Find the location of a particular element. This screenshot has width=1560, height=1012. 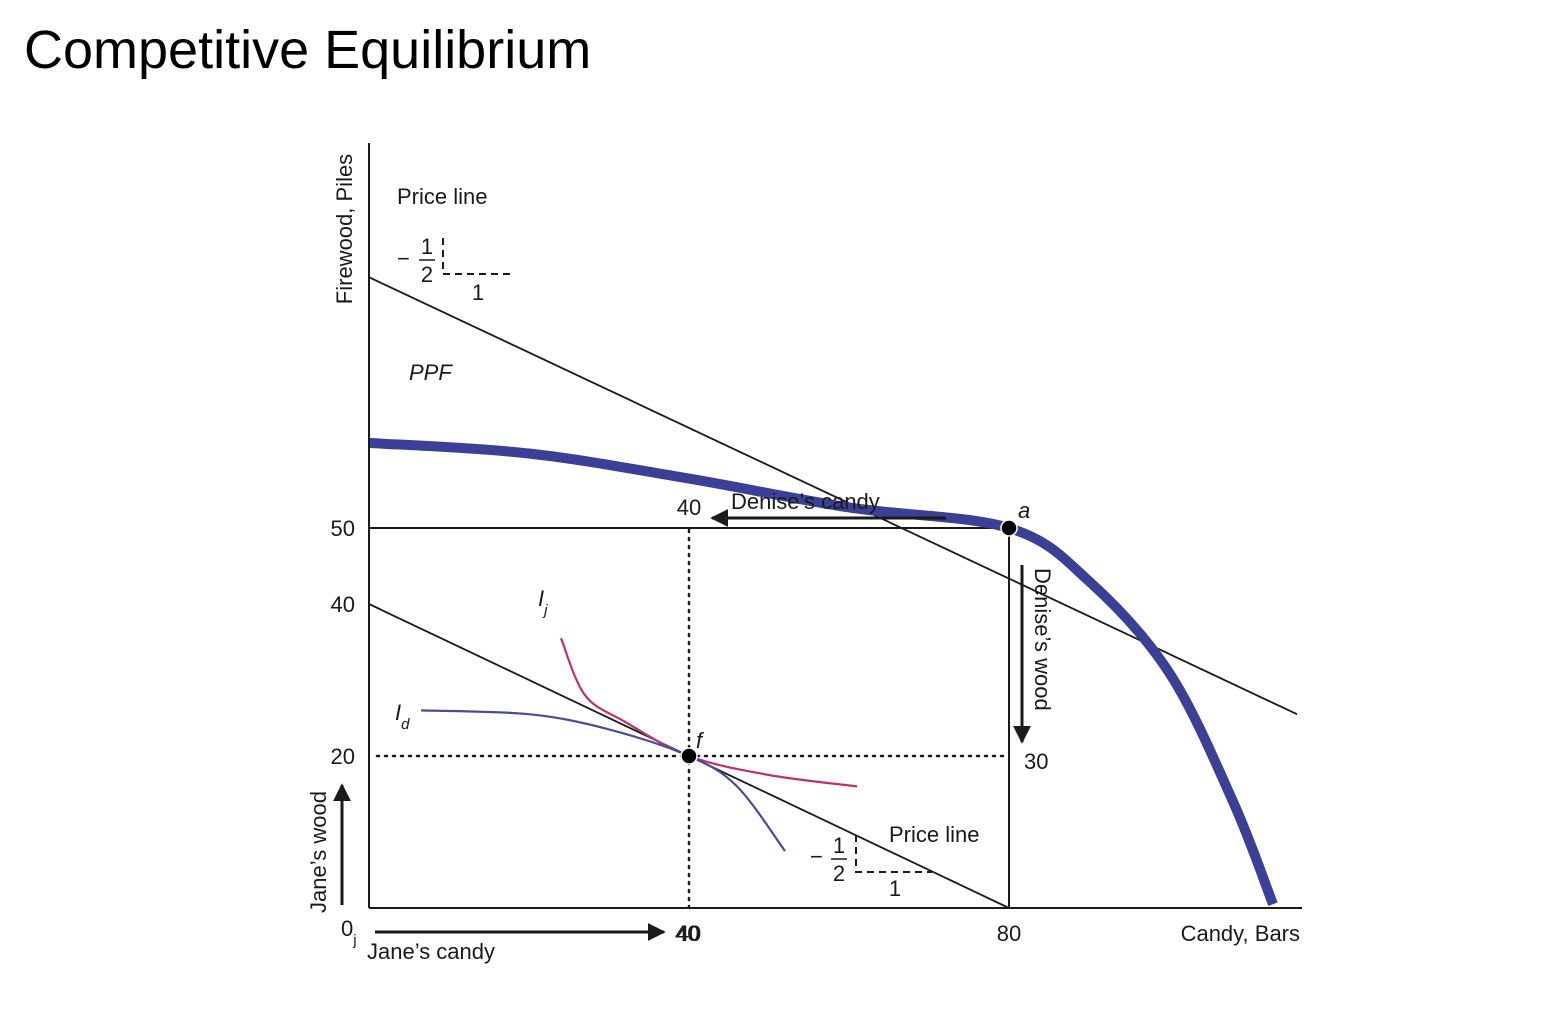

point-a is located at coordinates (1009, 528).